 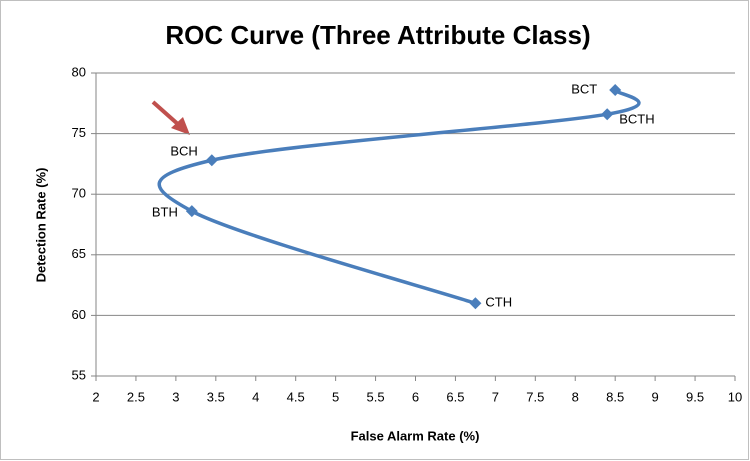 I want to click on x-tick-label: 3.5, so click(x=216, y=396).